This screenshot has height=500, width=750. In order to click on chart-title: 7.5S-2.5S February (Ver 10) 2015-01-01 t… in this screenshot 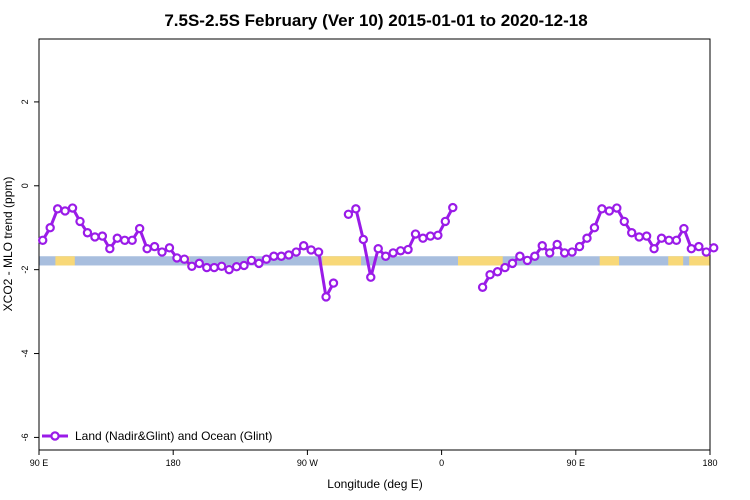, I will do `click(375, 20)`.